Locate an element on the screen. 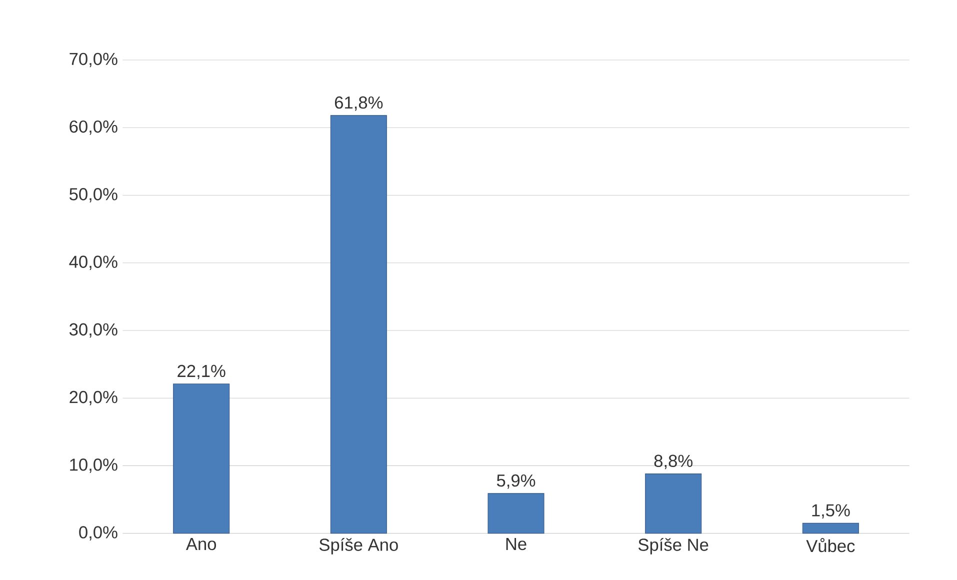 Image resolution: width=957 pixels, height=580 pixels. data-label: 8,8% is located at coordinates (673, 462).